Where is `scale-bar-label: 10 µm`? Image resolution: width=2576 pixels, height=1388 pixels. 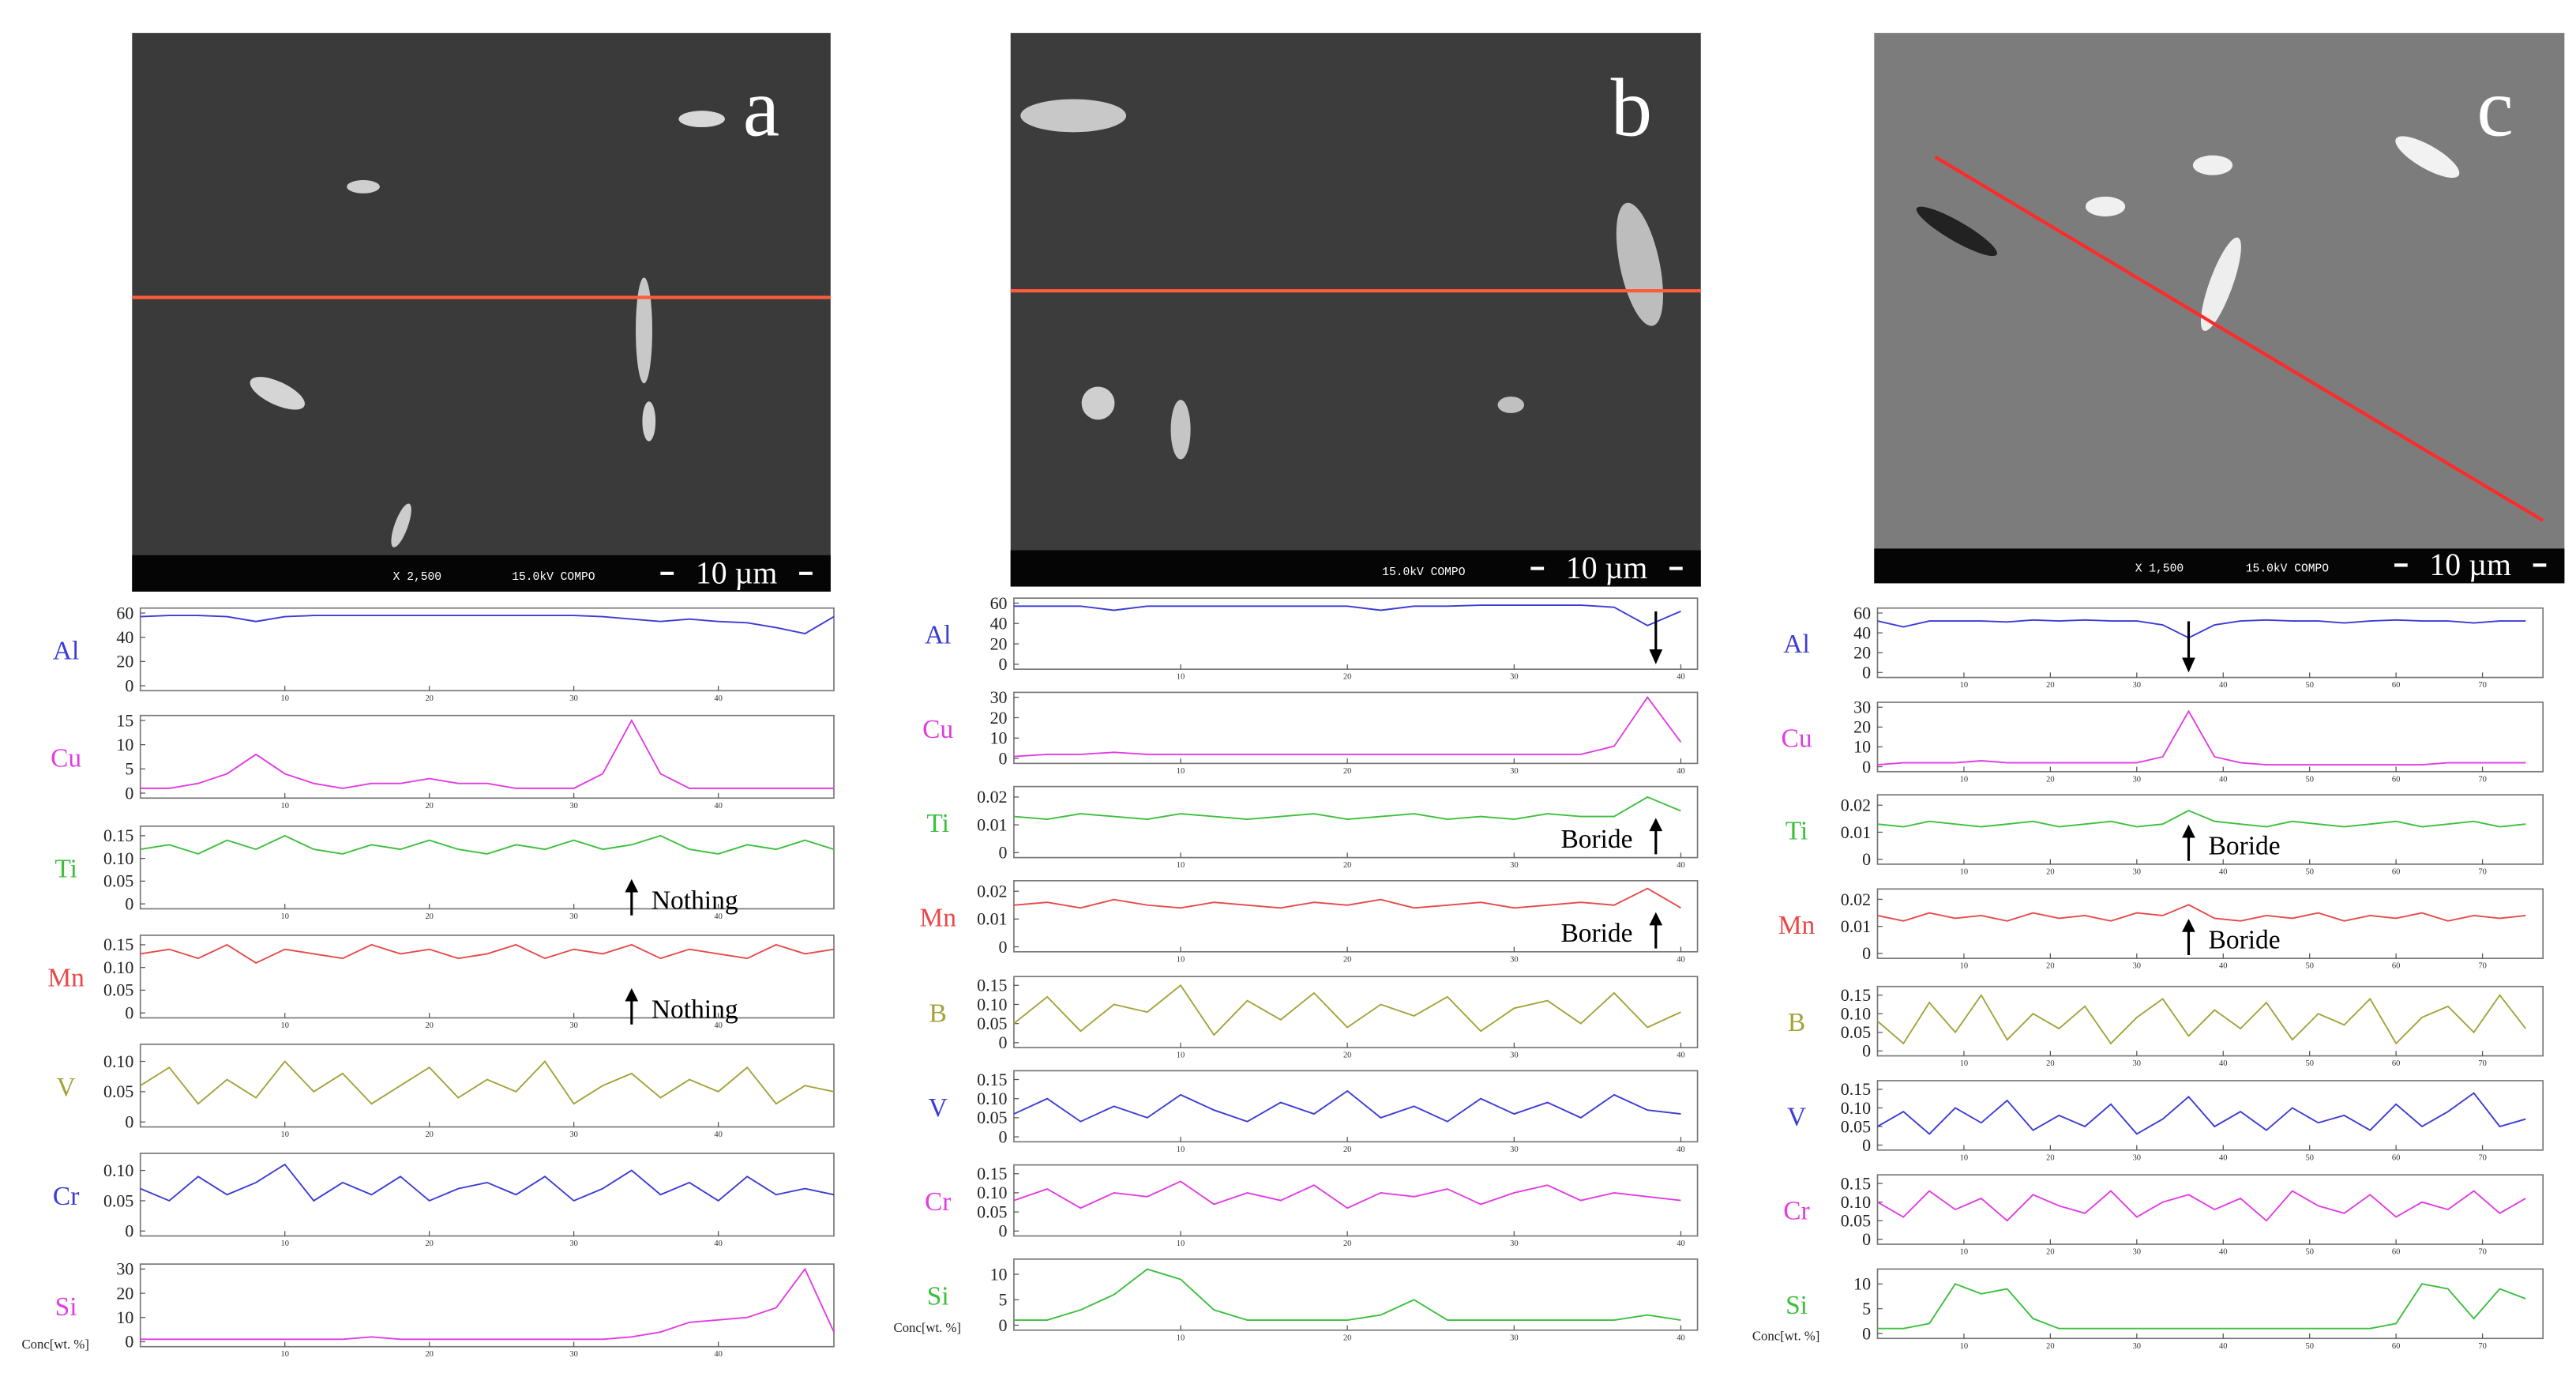
scale-bar-label: 10 µm is located at coordinates (737, 572).